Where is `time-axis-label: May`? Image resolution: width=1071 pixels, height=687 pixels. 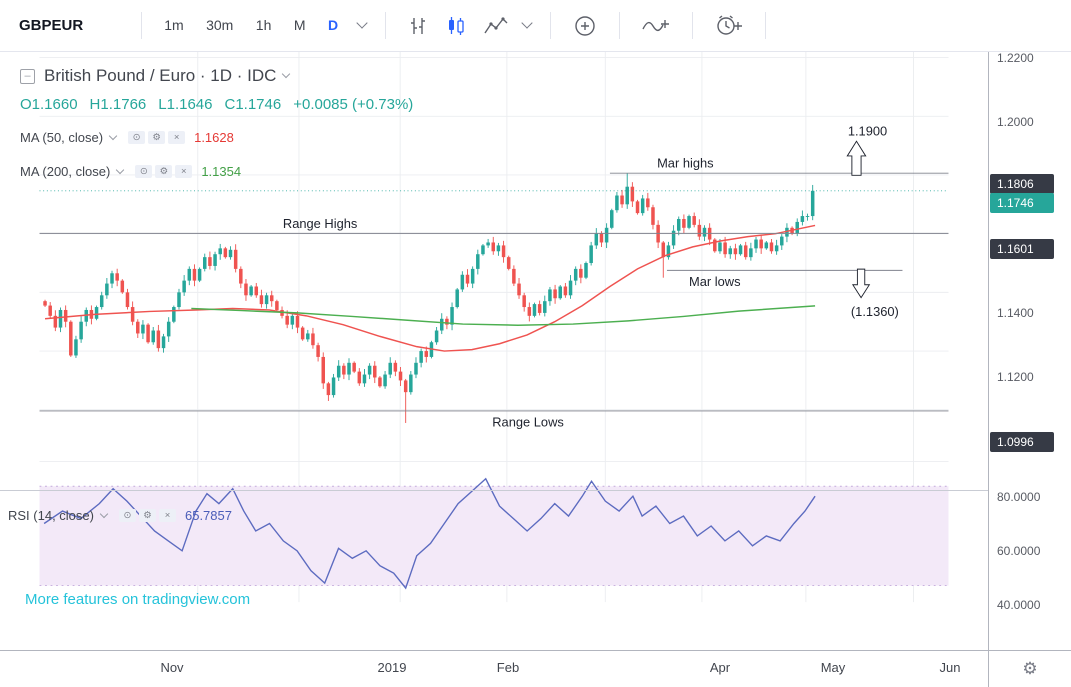
time-axis-label: May is located at coordinates (833, 667).